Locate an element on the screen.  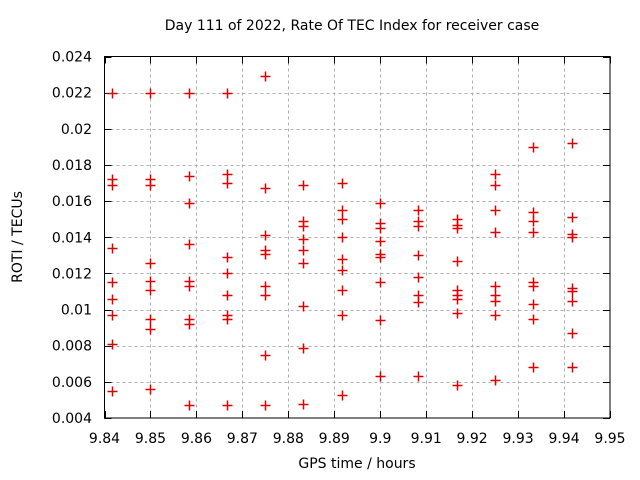
x-tick-label: 9.95 is located at coordinates (609, 439).